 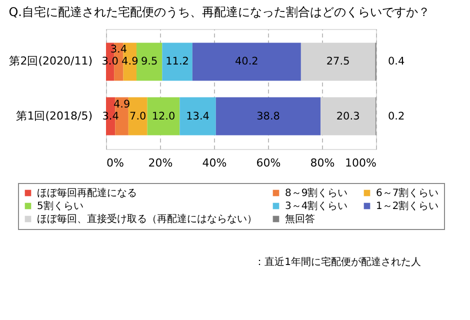 What do you see at coordinates (138, 116) in the screenshot?
I see `data-label: 7.0` at bounding box center [138, 116].